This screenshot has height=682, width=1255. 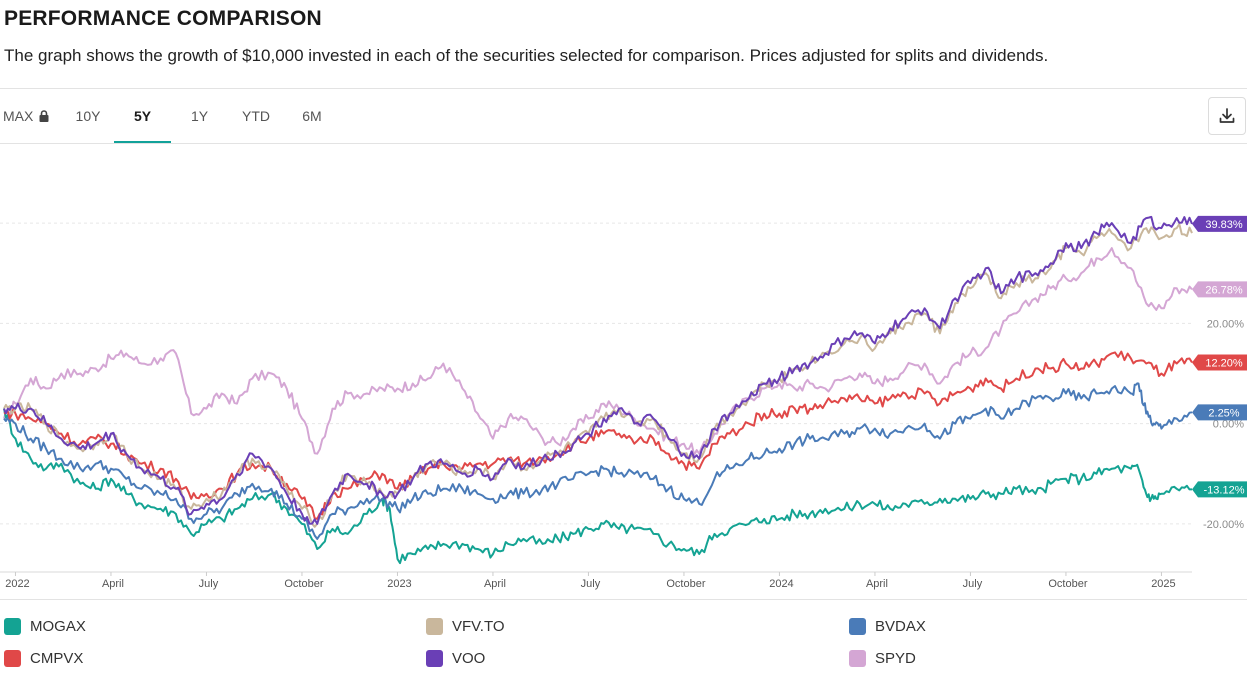 What do you see at coordinates (58, 626) in the screenshot?
I see `legend-label: MOGAX` at bounding box center [58, 626].